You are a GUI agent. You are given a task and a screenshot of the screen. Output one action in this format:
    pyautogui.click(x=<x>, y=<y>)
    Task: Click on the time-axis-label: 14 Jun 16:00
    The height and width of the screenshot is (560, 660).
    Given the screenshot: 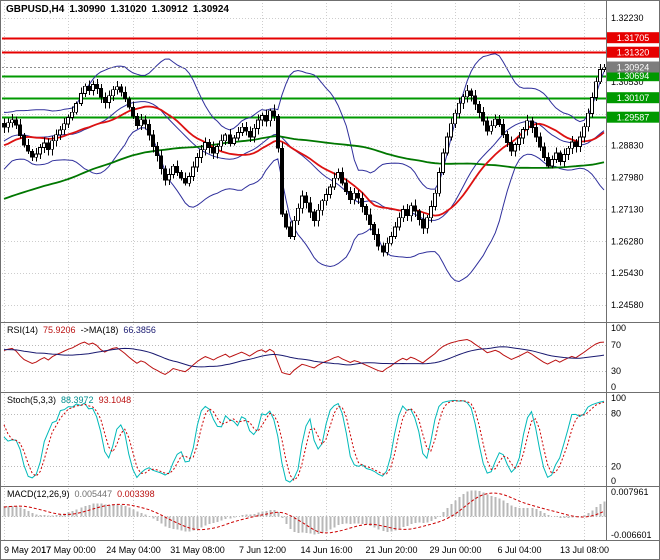 What is the action you would take?
    pyautogui.click(x=326, y=550)
    